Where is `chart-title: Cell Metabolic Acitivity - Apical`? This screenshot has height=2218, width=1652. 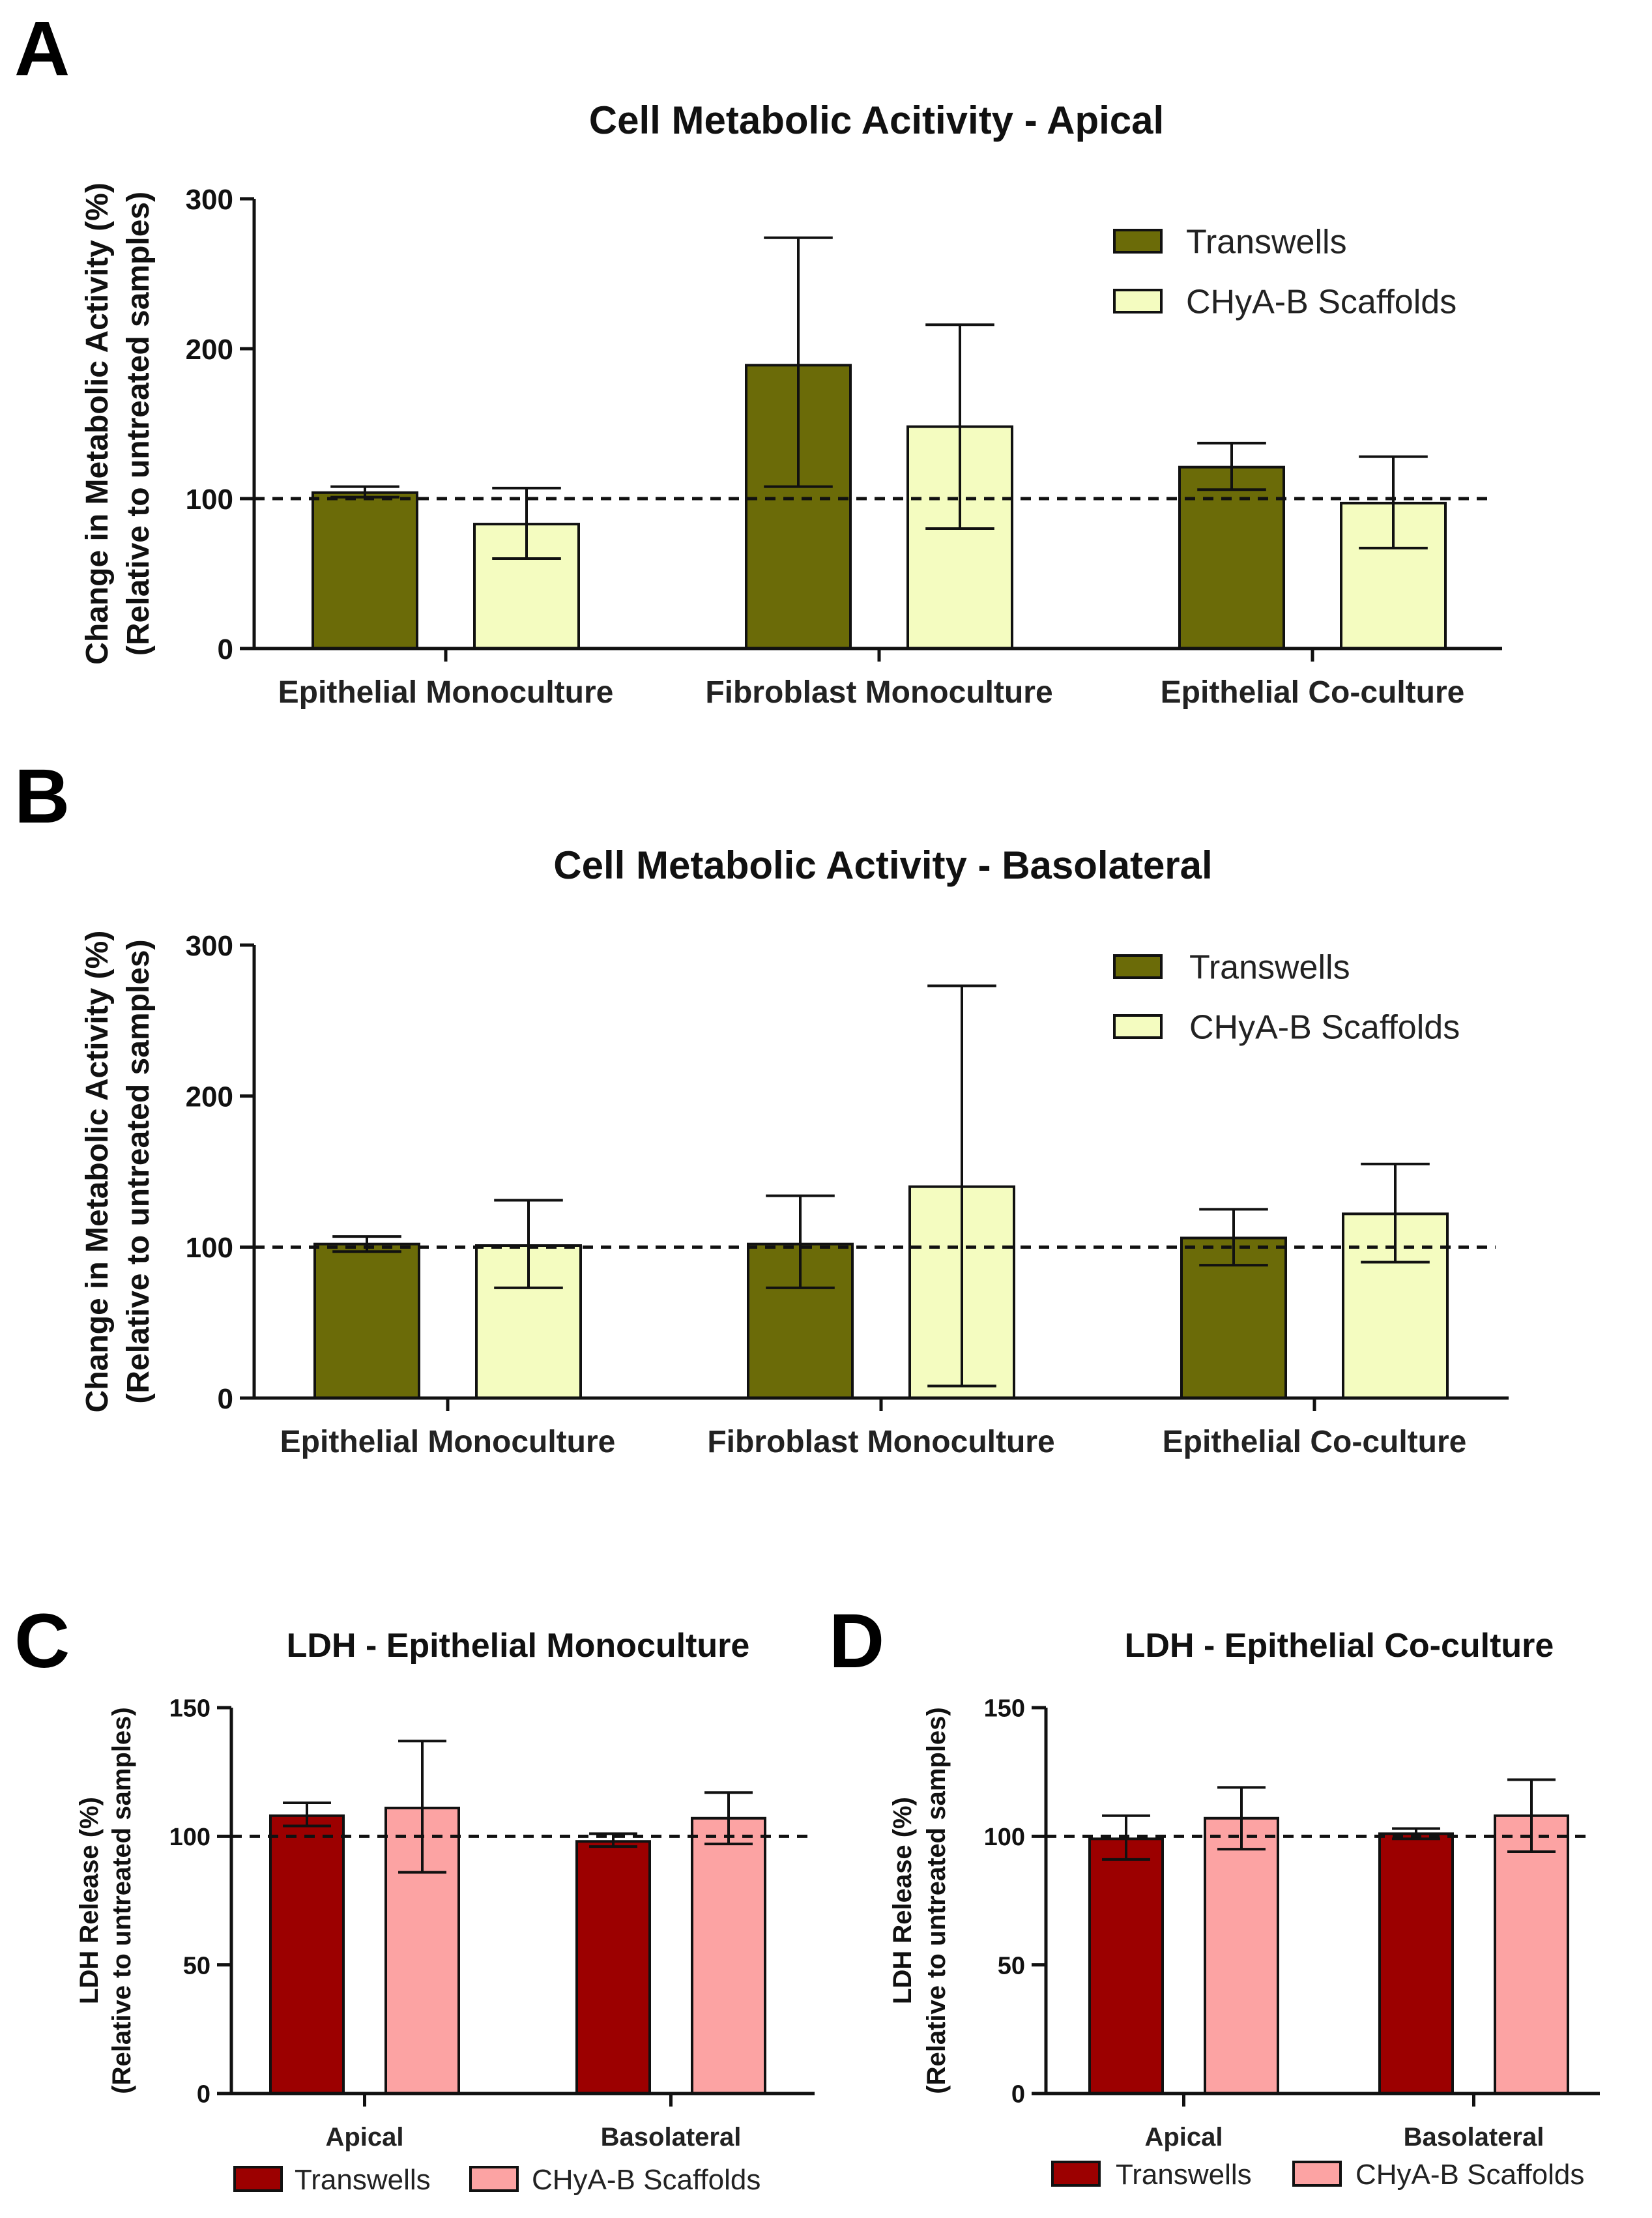 chart-title: Cell Metabolic Acitivity - Apical is located at coordinates (876, 120).